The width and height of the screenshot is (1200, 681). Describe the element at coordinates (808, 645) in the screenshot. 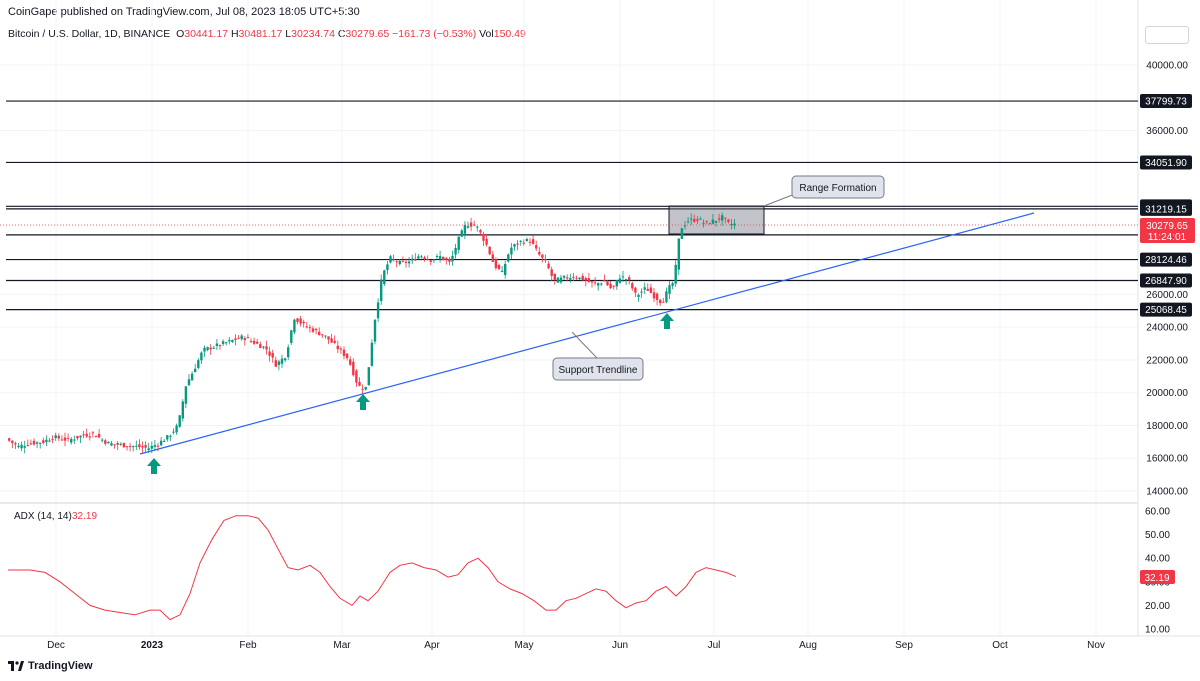

I see `time-axis-label: Aug` at that location.